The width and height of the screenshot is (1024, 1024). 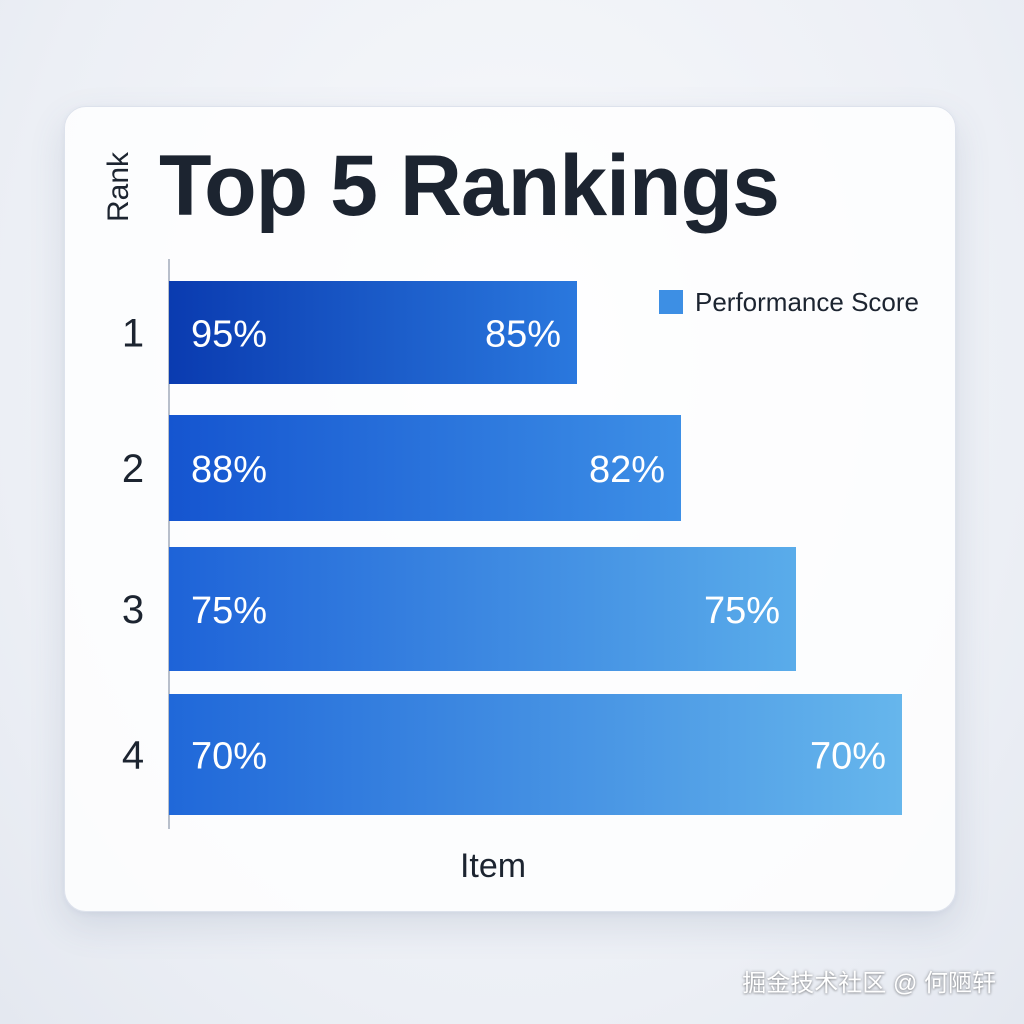 I want to click on watermark: 掘金技术社区 @ 何陋轩, so click(x=869, y=983).